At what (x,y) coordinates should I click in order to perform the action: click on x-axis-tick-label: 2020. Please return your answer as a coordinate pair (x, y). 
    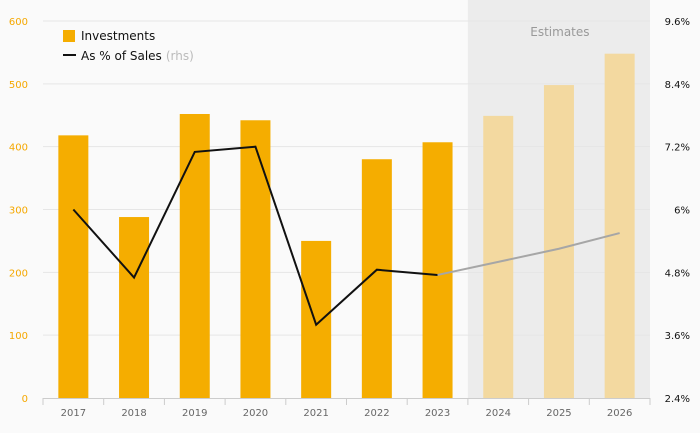
    Looking at the image, I should click on (255, 413).